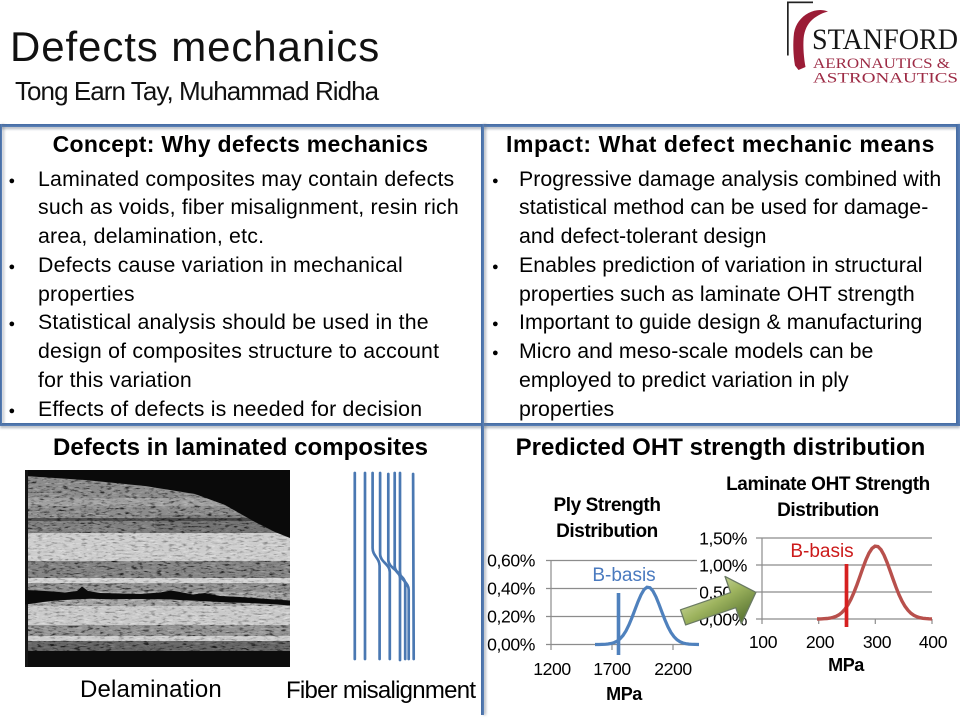 The image size is (960, 720). Describe the element at coordinates (877, 642) in the screenshot. I see `svg-text: 300` at that location.